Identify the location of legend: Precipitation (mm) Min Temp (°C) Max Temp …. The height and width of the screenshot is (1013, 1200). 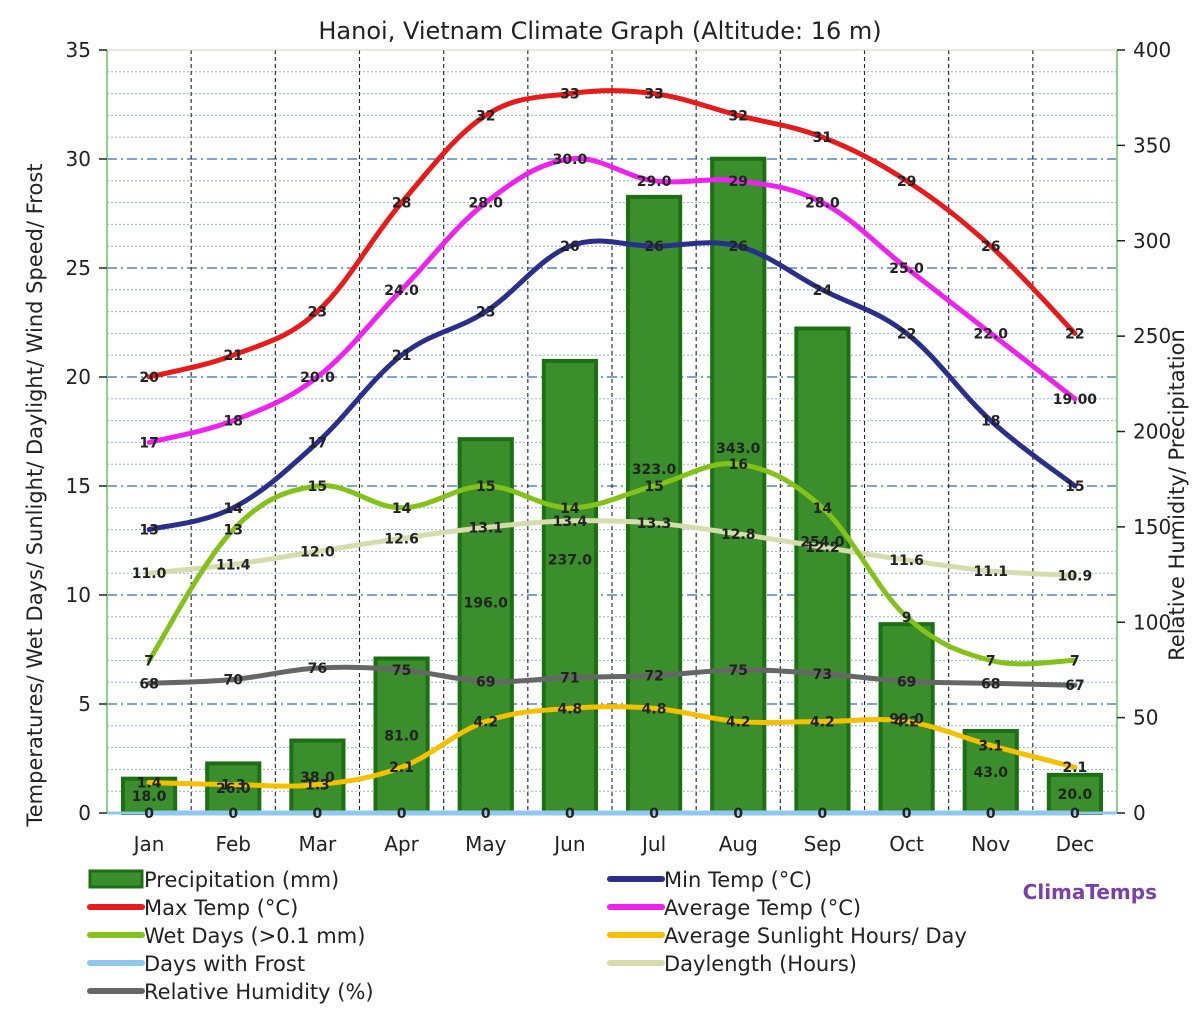
(527, 936).